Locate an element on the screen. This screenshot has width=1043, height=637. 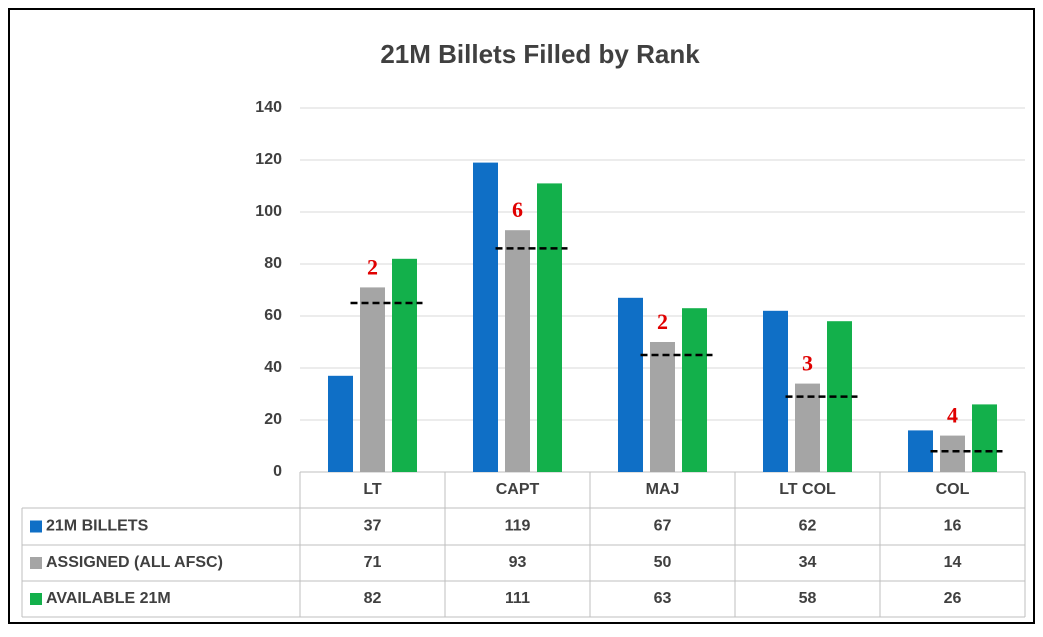
table-value: 67 is located at coordinates (663, 526).